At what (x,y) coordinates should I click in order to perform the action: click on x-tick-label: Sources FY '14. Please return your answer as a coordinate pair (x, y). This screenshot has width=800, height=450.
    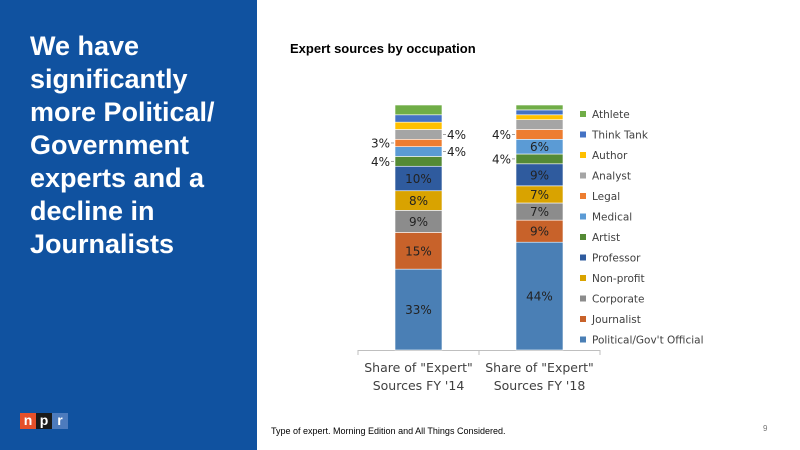
    Looking at the image, I should click on (419, 385).